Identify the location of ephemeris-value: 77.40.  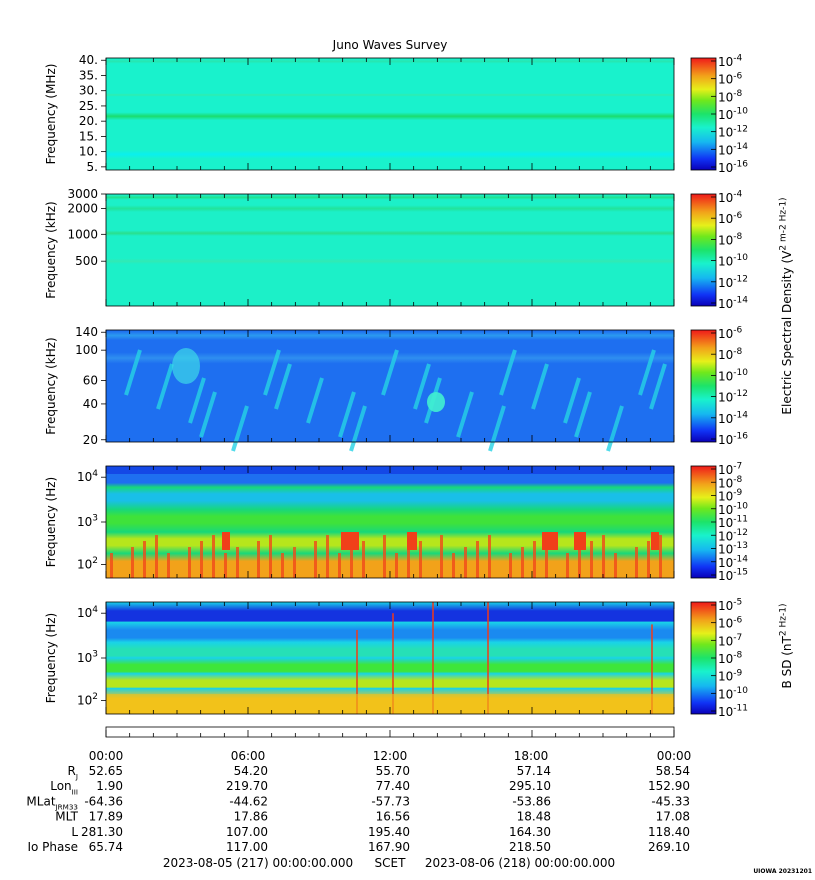
(393, 786).